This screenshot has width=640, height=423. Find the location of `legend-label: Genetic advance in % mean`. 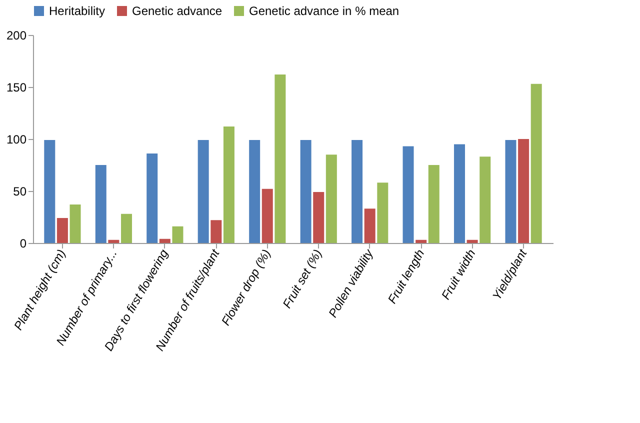

legend-label: Genetic advance in % mean is located at coordinates (324, 11).